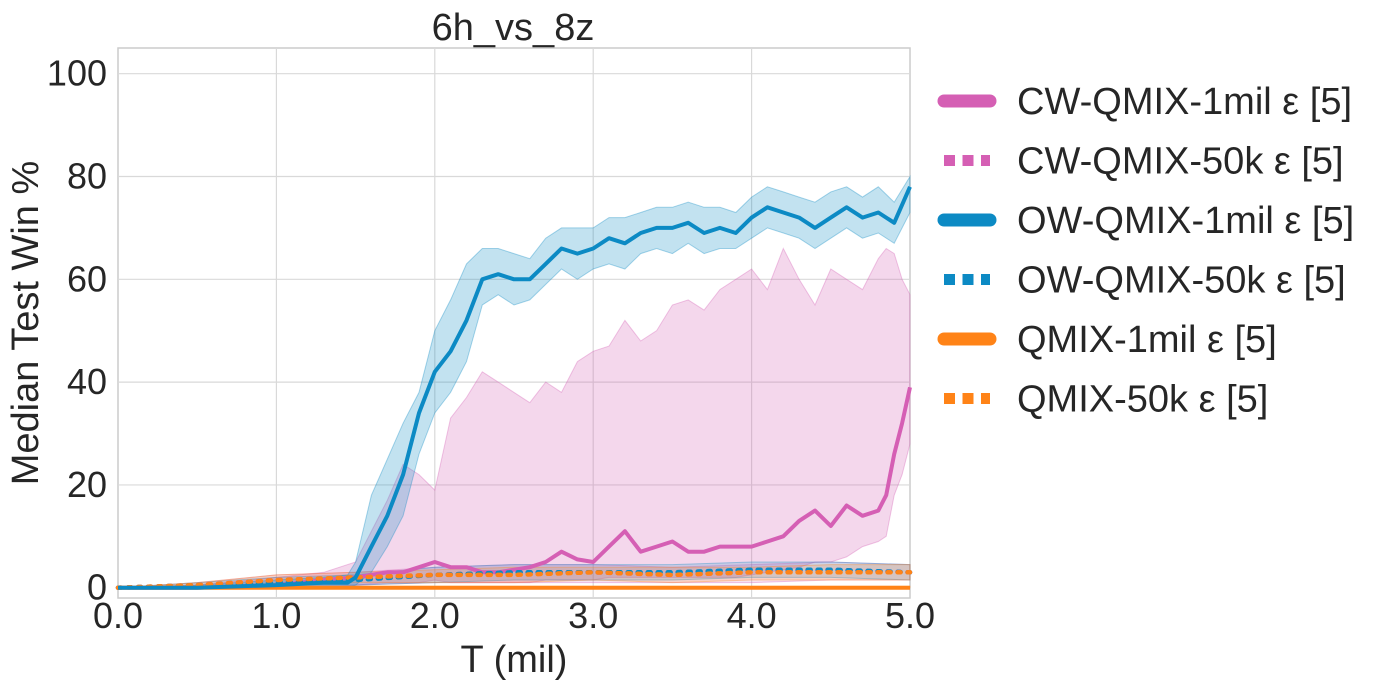 This screenshot has height=689, width=1389. Describe the element at coordinates (87, 484) in the screenshot. I see `y-tick-label: 20` at that location.